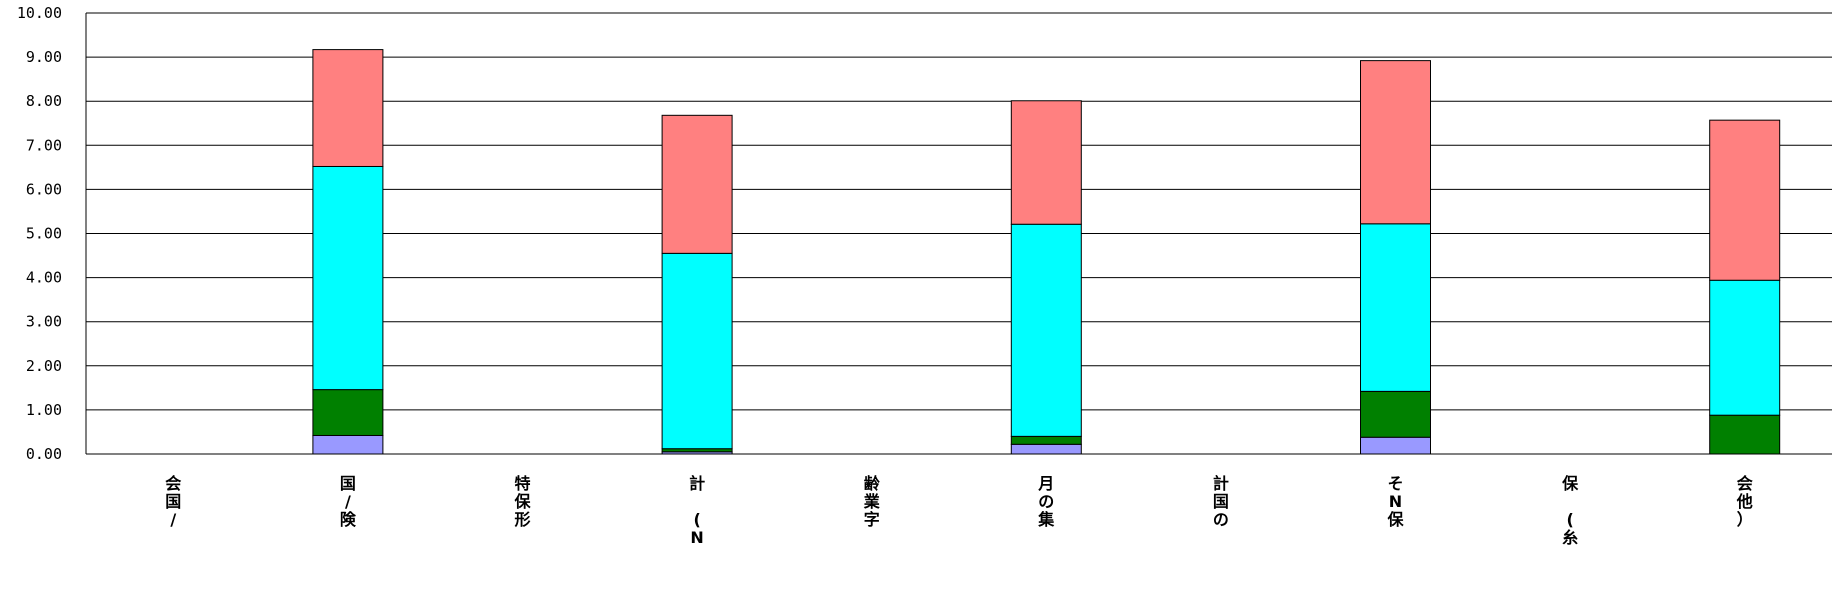 The height and width of the screenshot is (605, 1848). What do you see at coordinates (44, 101) in the screenshot?
I see `y-tick-label: 8.00` at bounding box center [44, 101].